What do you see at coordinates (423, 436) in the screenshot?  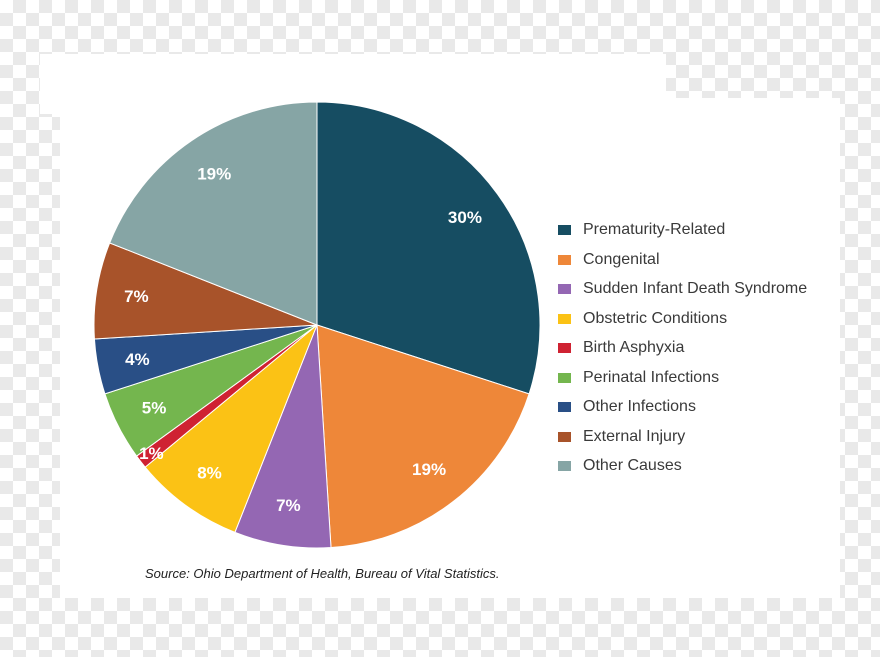 I see `pie-slice-congenital` at bounding box center [423, 436].